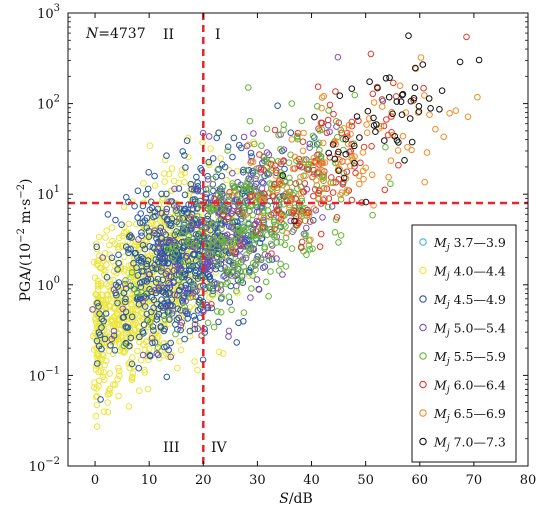 The height and width of the screenshot is (511, 536). Describe the element at coordinates (257, 480) in the screenshot. I see `x-tick-label: 30` at that location.